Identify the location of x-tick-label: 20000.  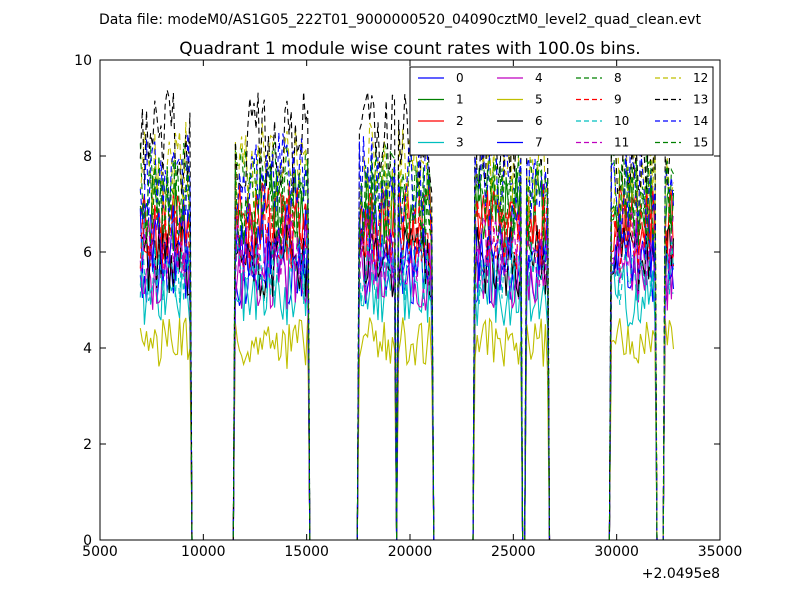
(410, 552).